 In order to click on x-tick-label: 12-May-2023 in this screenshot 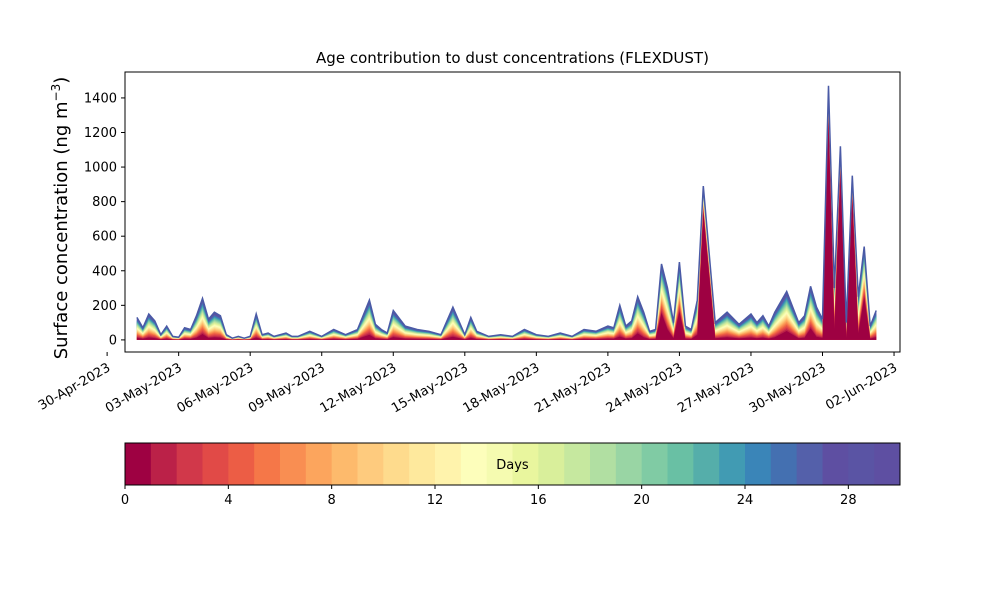, I will do `click(359, 388)`.